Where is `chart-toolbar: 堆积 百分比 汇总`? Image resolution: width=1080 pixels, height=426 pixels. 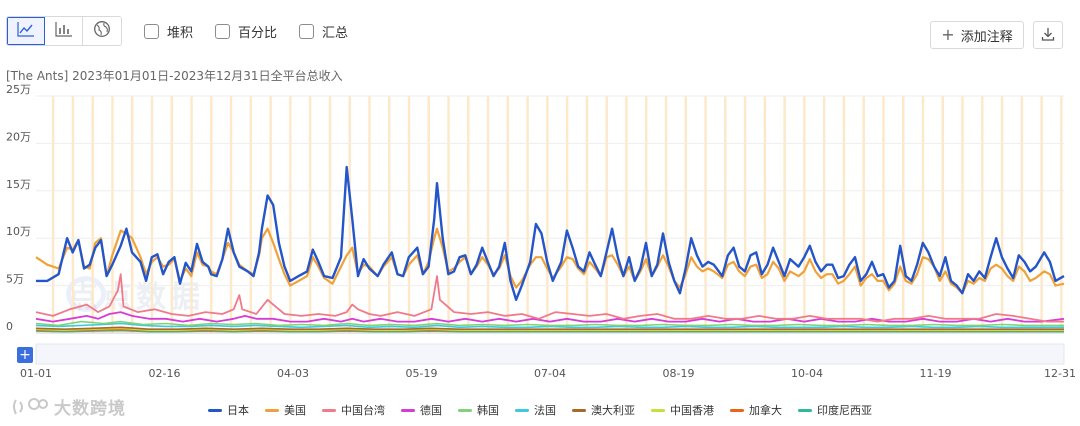
chart-toolbar: 堆积 百分比 汇总 is located at coordinates (177, 31).